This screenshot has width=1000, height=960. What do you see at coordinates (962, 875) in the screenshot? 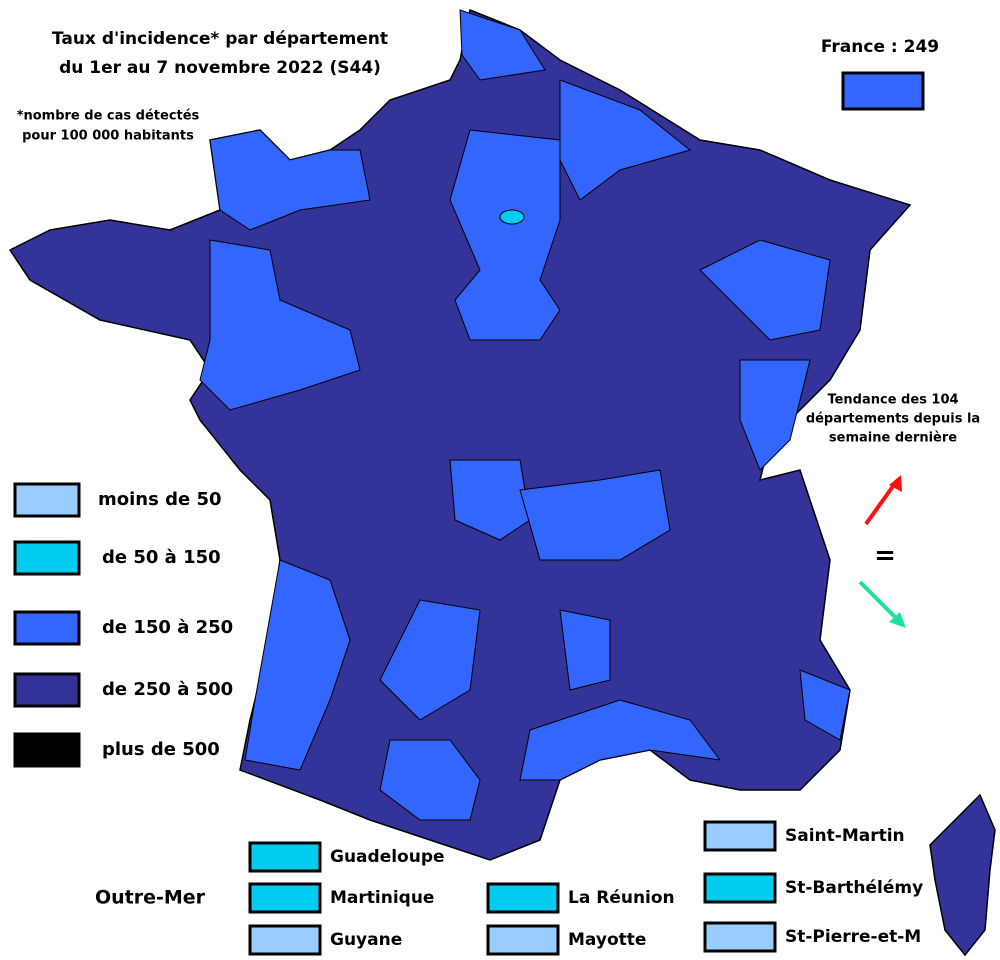
I see `corsica` at bounding box center [962, 875].